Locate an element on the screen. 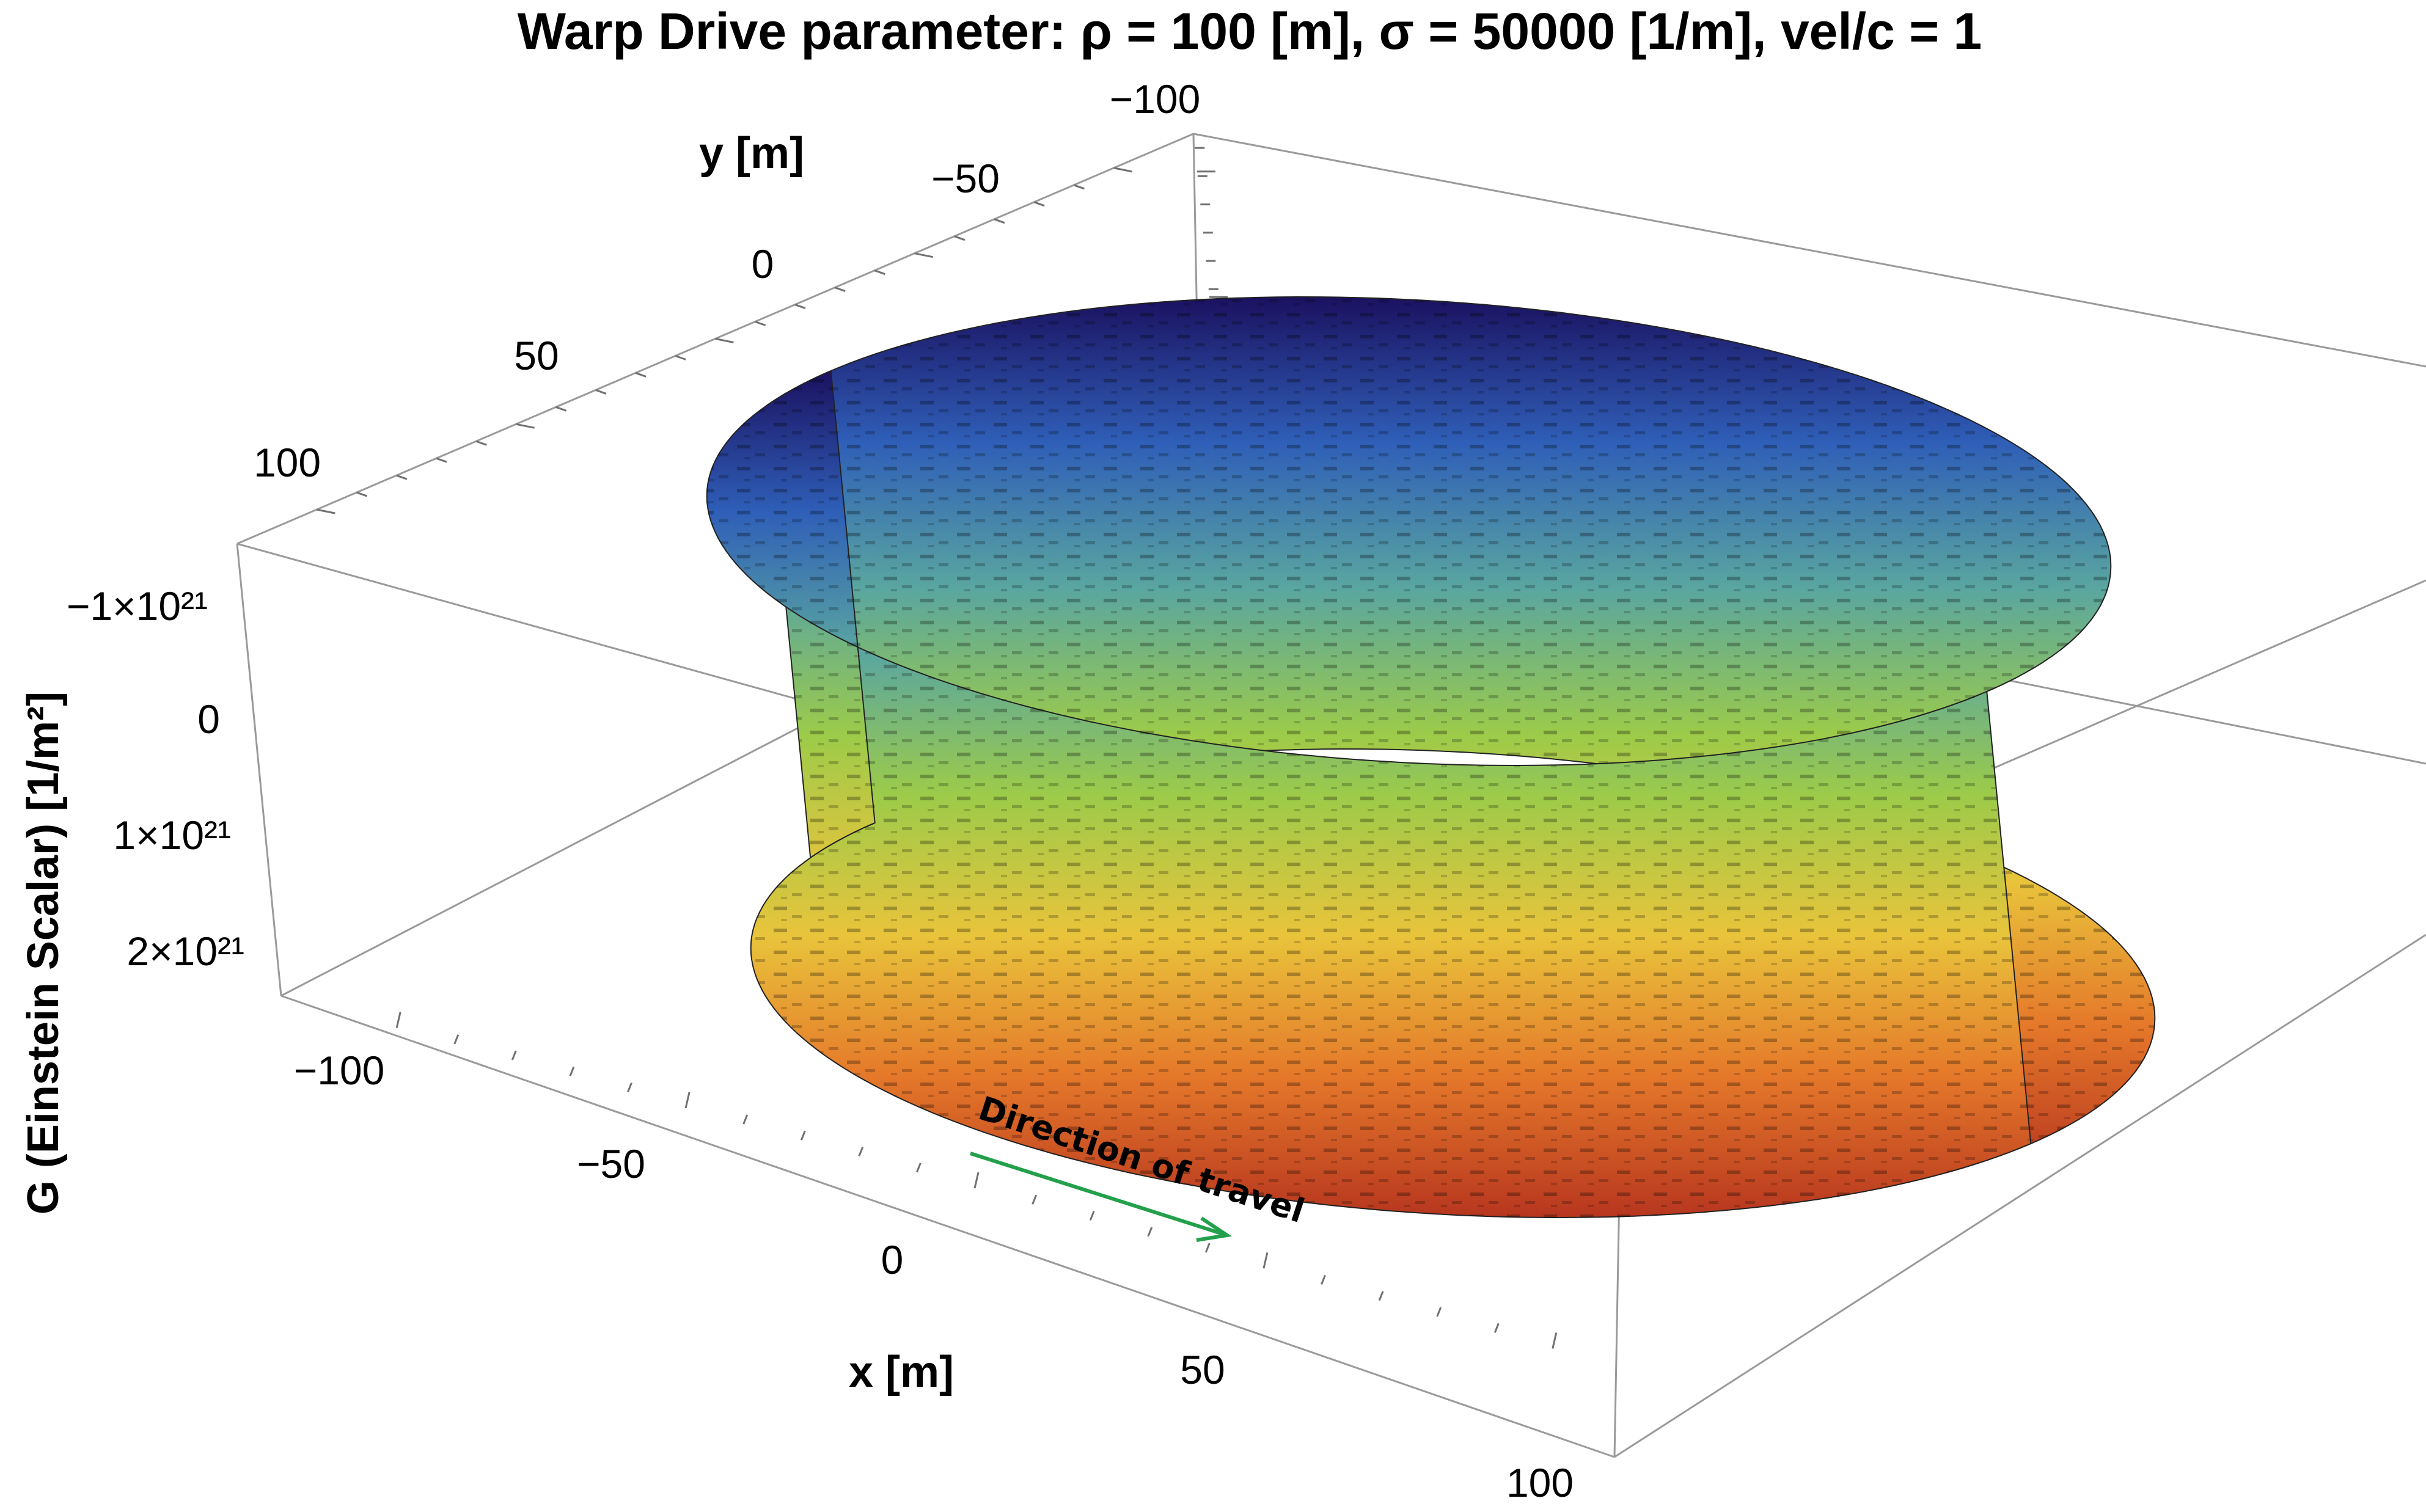 The width and height of the screenshot is (2426, 1512). x-tick-label: 50 is located at coordinates (1202, 1370).